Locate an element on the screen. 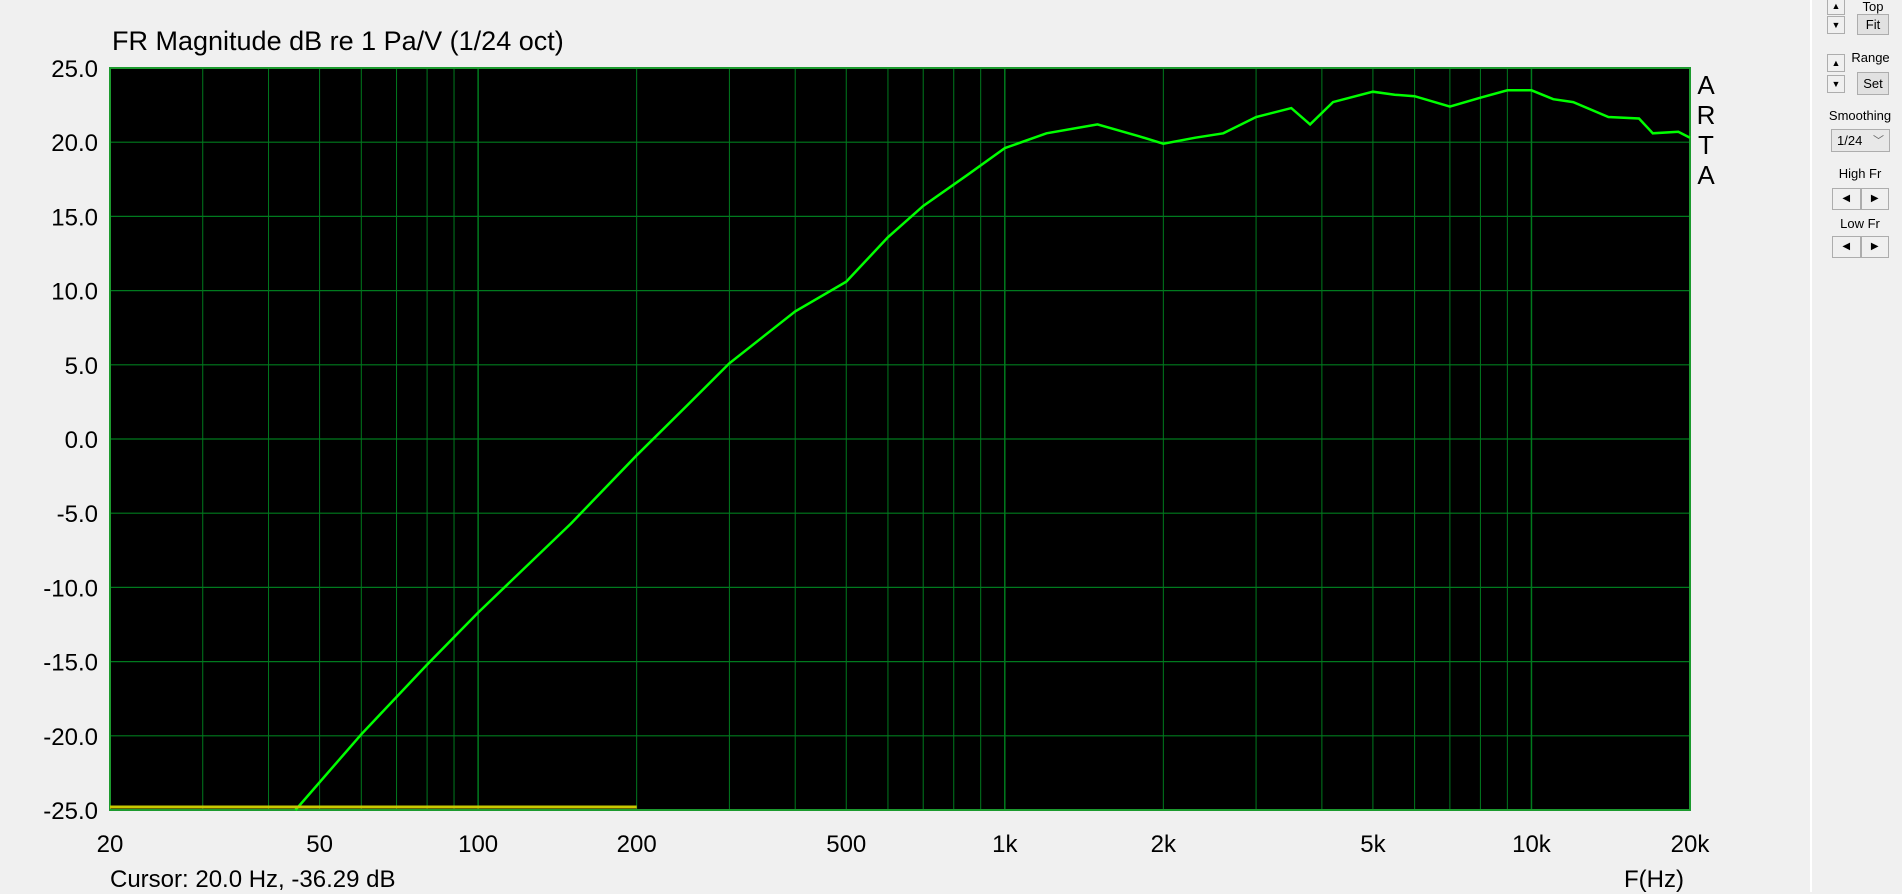 The image size is (1902, 894). y-tick-label: -20.0 is located at coordinates (70, 737).